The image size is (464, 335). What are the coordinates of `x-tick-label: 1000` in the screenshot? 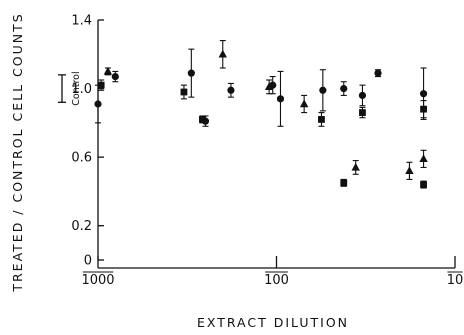 It's located at (97, 280).